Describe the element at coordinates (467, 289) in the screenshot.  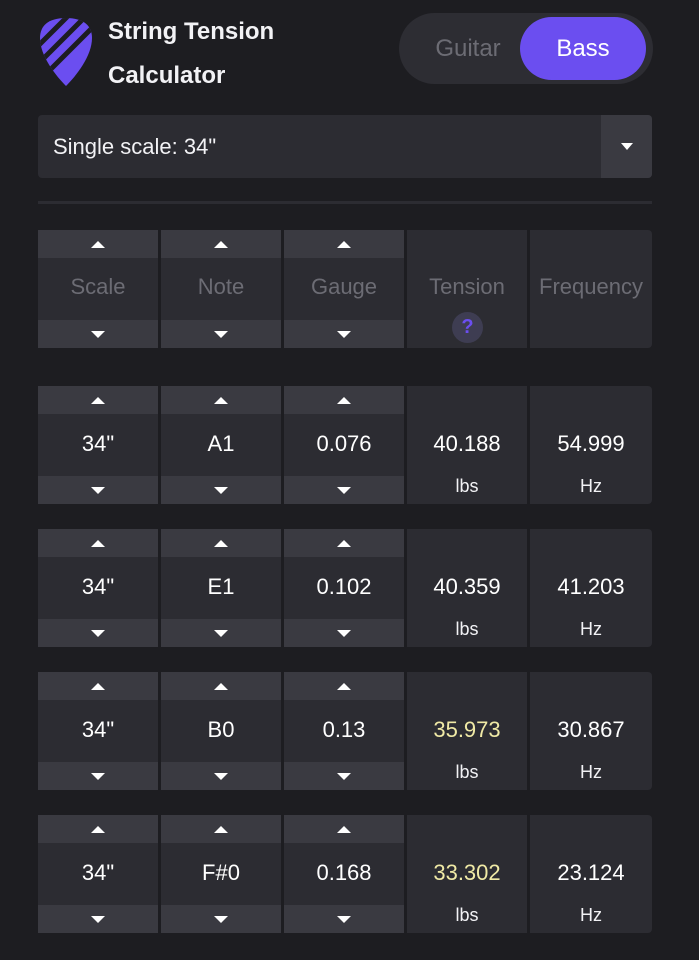
I see `header-tension: Tension ?` at that location.